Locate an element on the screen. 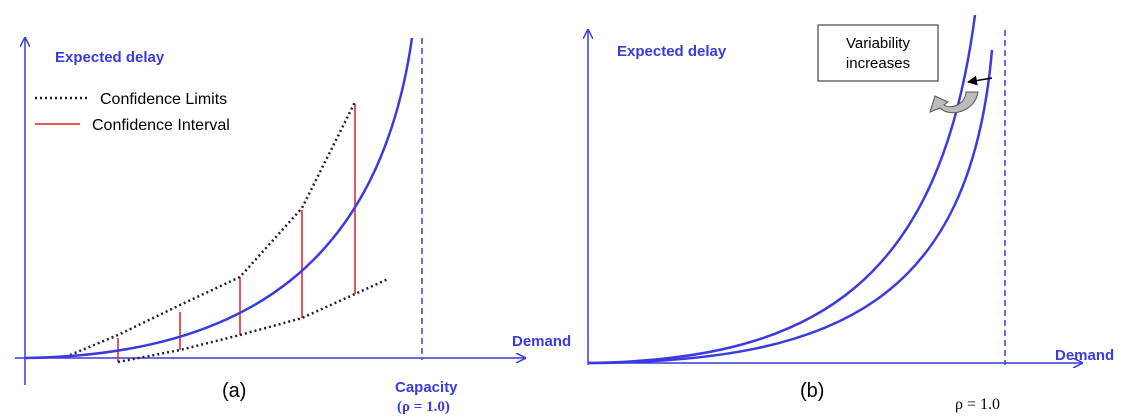 This screenshot has height=417, width=1126. callout-arrow is located at coordinates (980, 80).